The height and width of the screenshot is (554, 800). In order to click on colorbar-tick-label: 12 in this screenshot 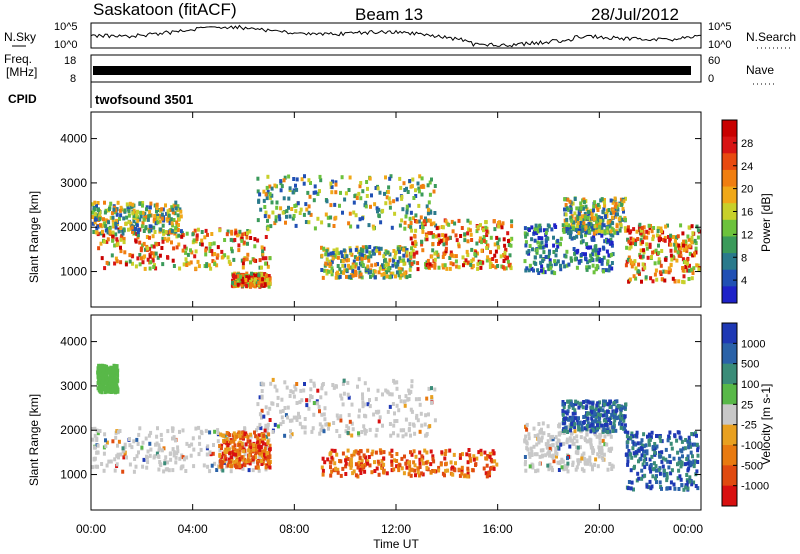, I will do `click(747, 235)`.